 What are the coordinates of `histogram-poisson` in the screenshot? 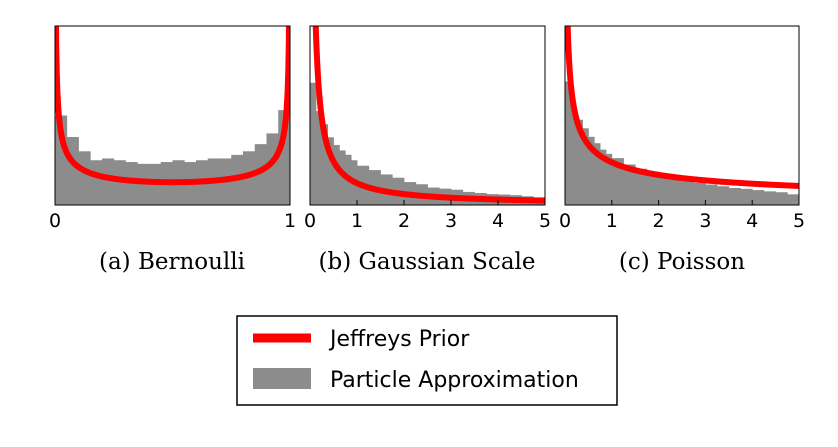 It's located at (682, 143).